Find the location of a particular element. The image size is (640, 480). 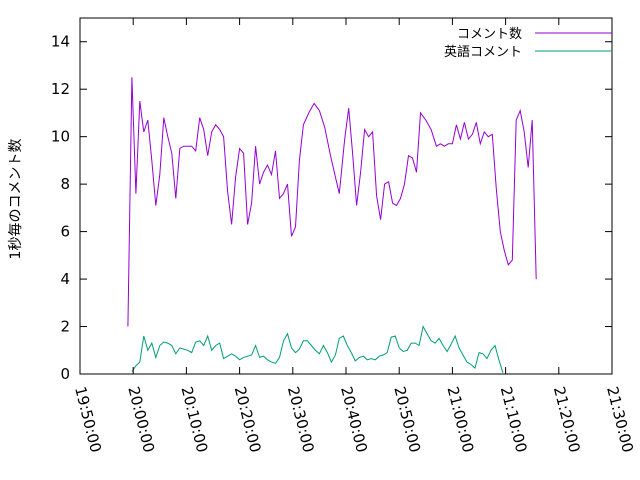

x-tick-label: 20:40:00 is located at coordinates (354, 420).